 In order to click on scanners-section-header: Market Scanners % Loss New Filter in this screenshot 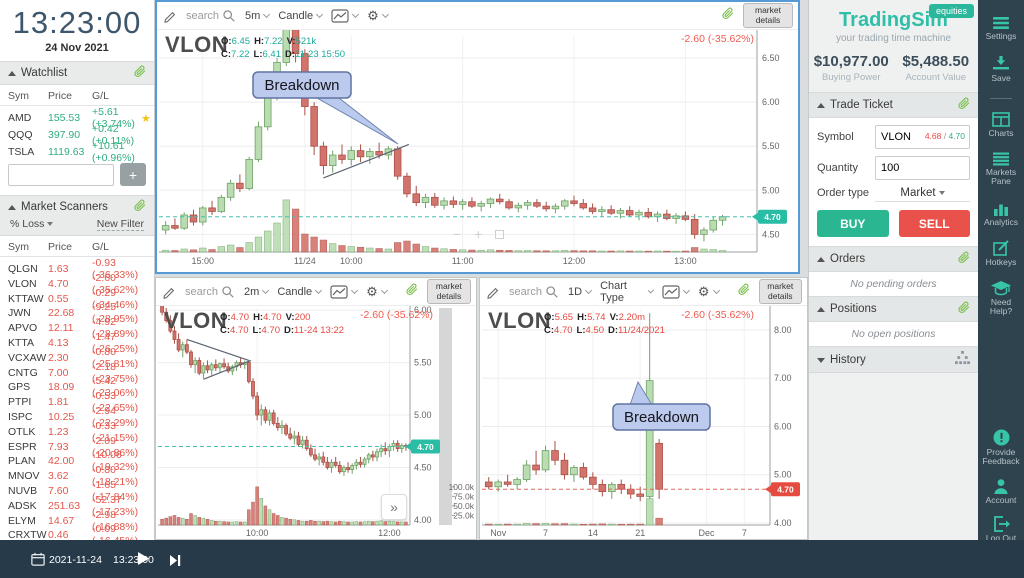, I will do `click(77, 215)`.